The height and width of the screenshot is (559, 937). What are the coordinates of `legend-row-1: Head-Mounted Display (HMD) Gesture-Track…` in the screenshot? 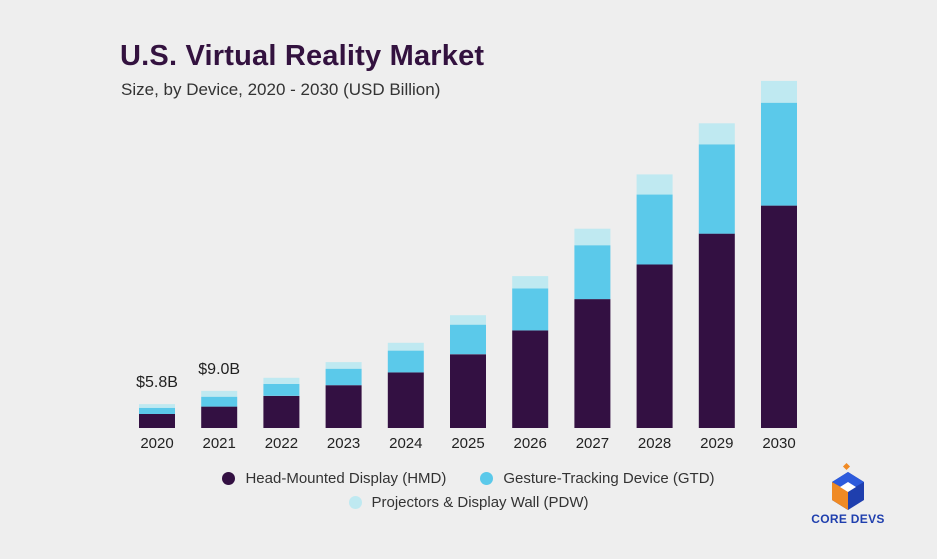 It's located at (468, 478).